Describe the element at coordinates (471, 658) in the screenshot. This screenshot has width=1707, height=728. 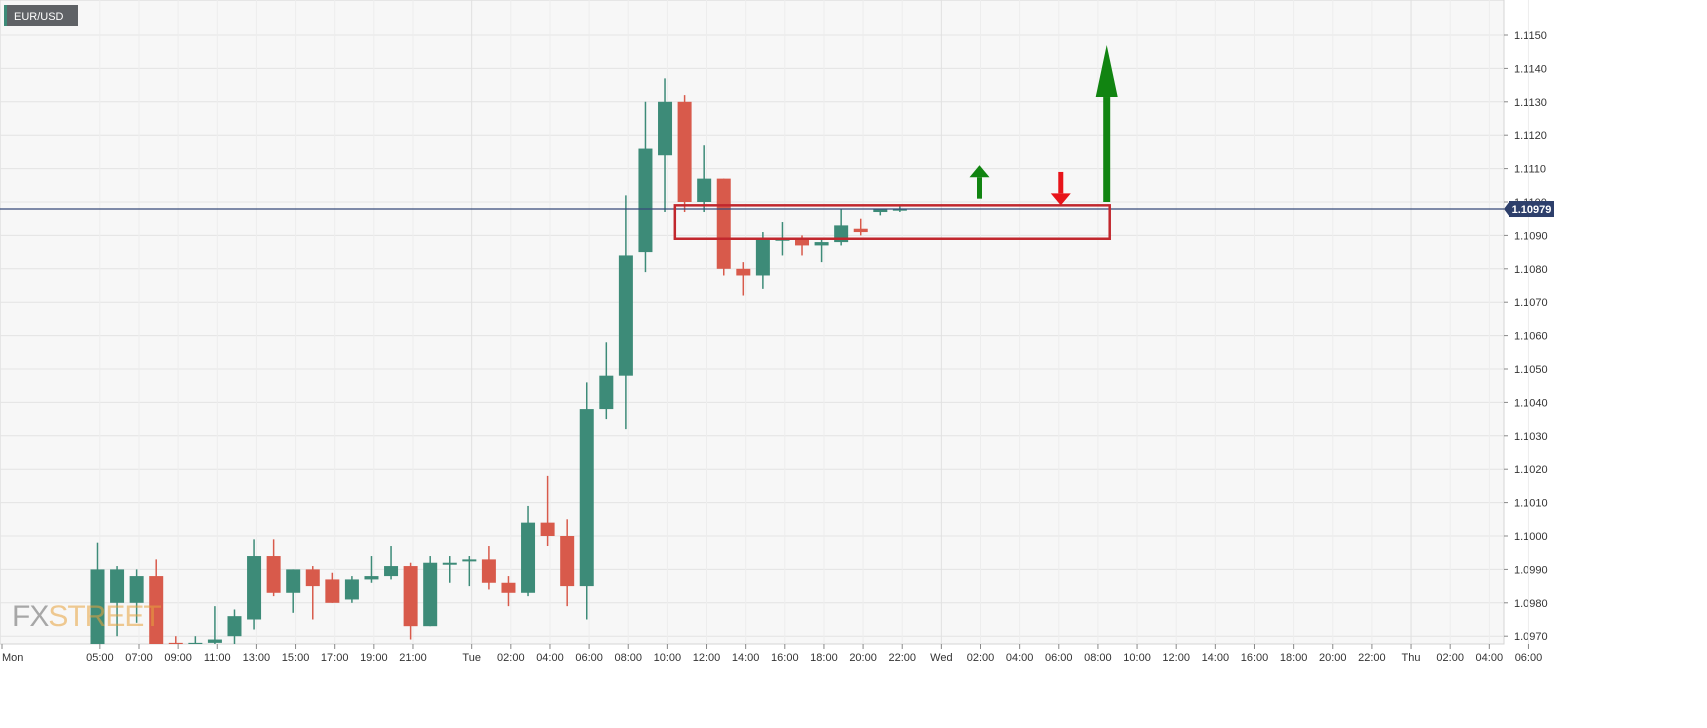
I see `x-tick-label: Tue` at that location.